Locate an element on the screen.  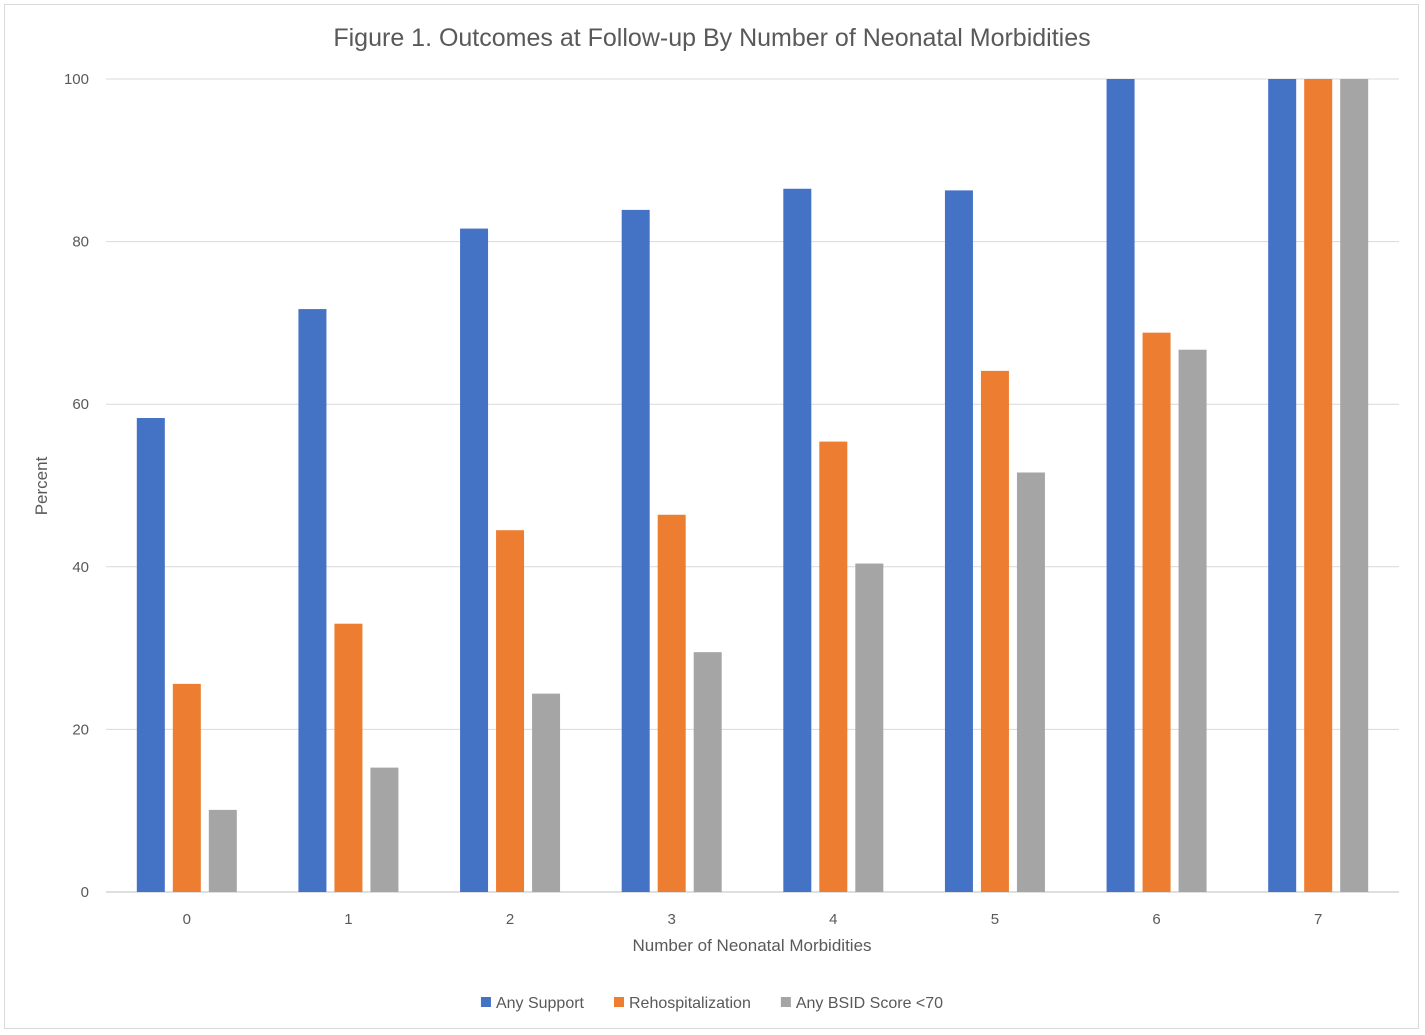
x-tick-label: 3 is located at coordinates (672, 919).